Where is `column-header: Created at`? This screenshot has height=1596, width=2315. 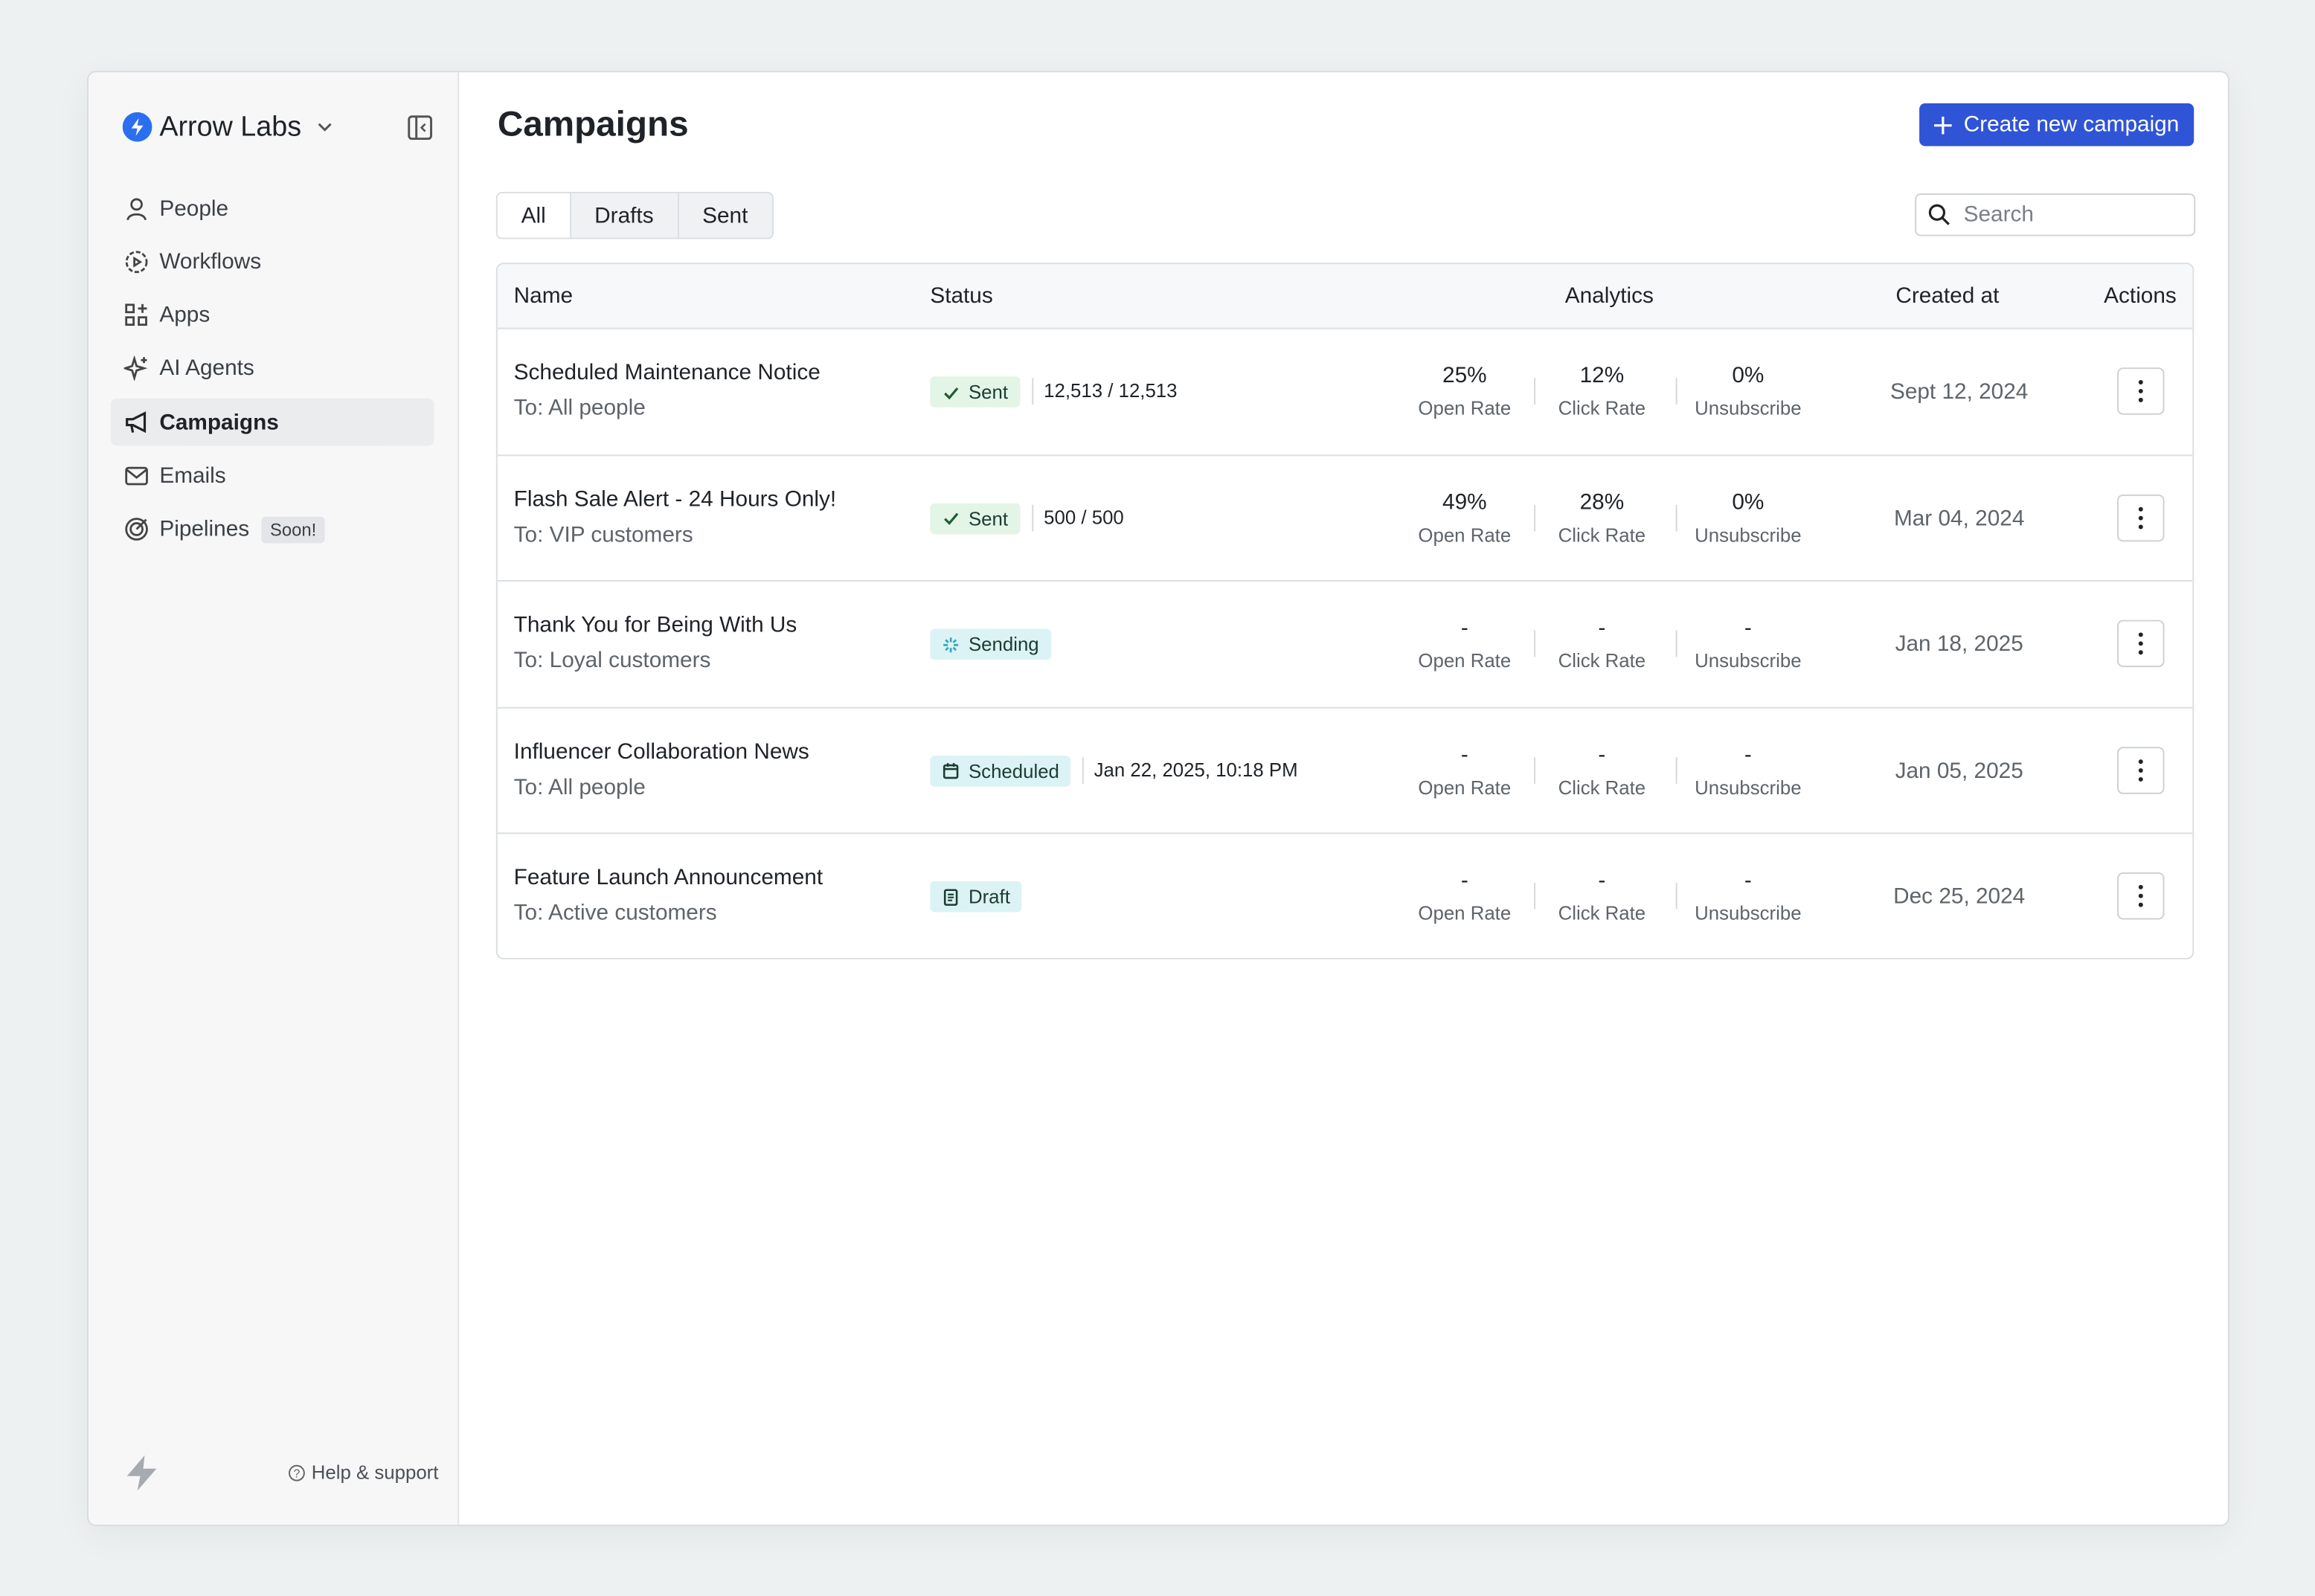
column-header: Created at is located at coordinates (1947, 296).